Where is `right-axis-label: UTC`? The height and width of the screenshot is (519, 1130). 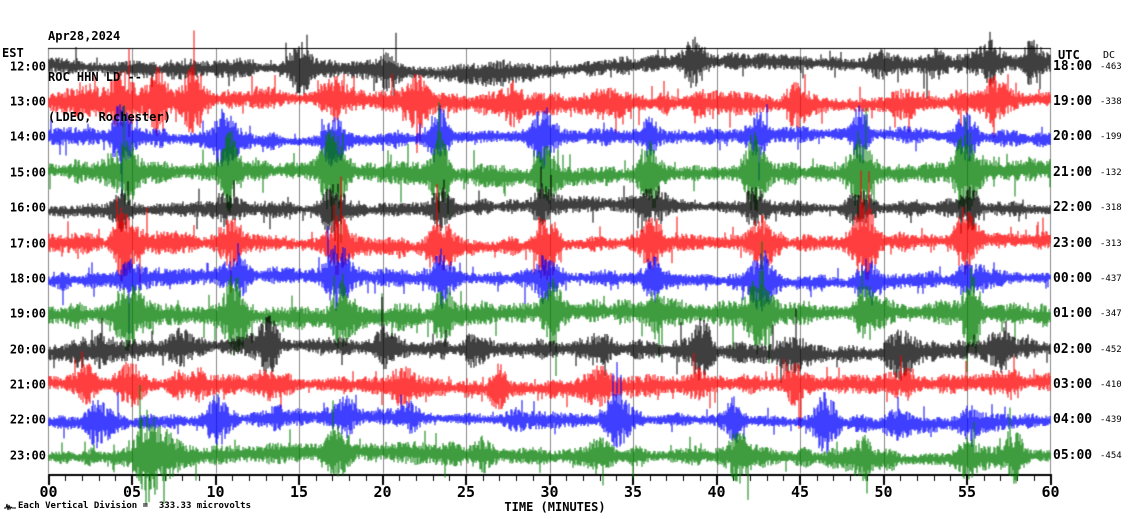
right-axis-label: UTC is located at coordinates (1069, 55).